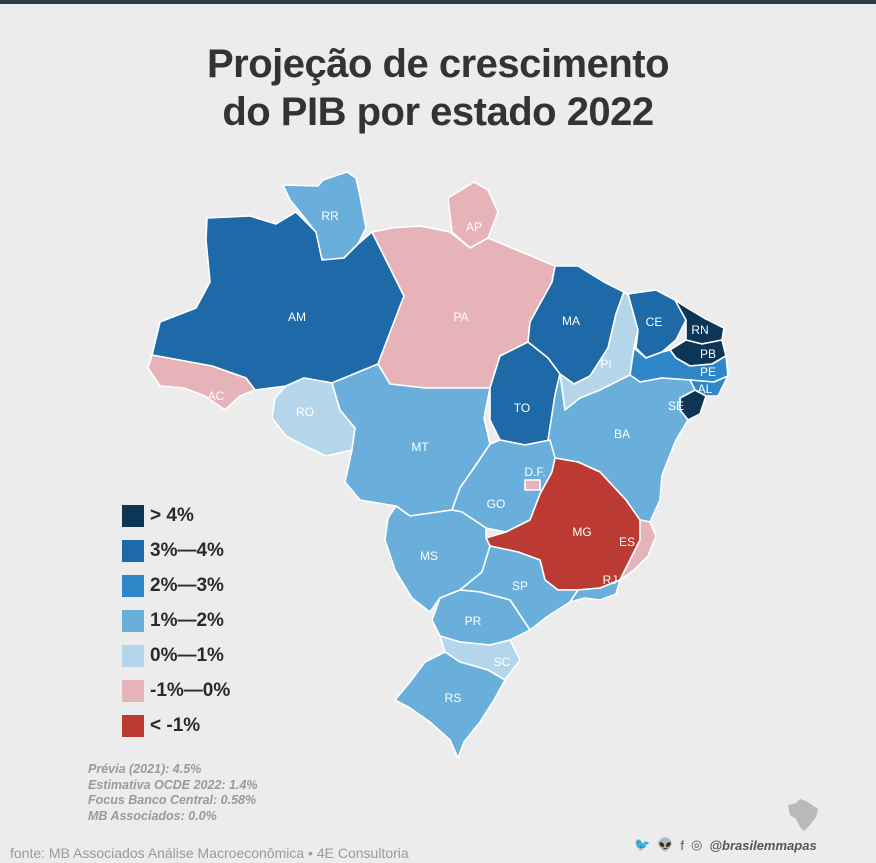  Describe the element at coordinates (496, 504) in the screenshot. I see `label-GO: GO` at that location.